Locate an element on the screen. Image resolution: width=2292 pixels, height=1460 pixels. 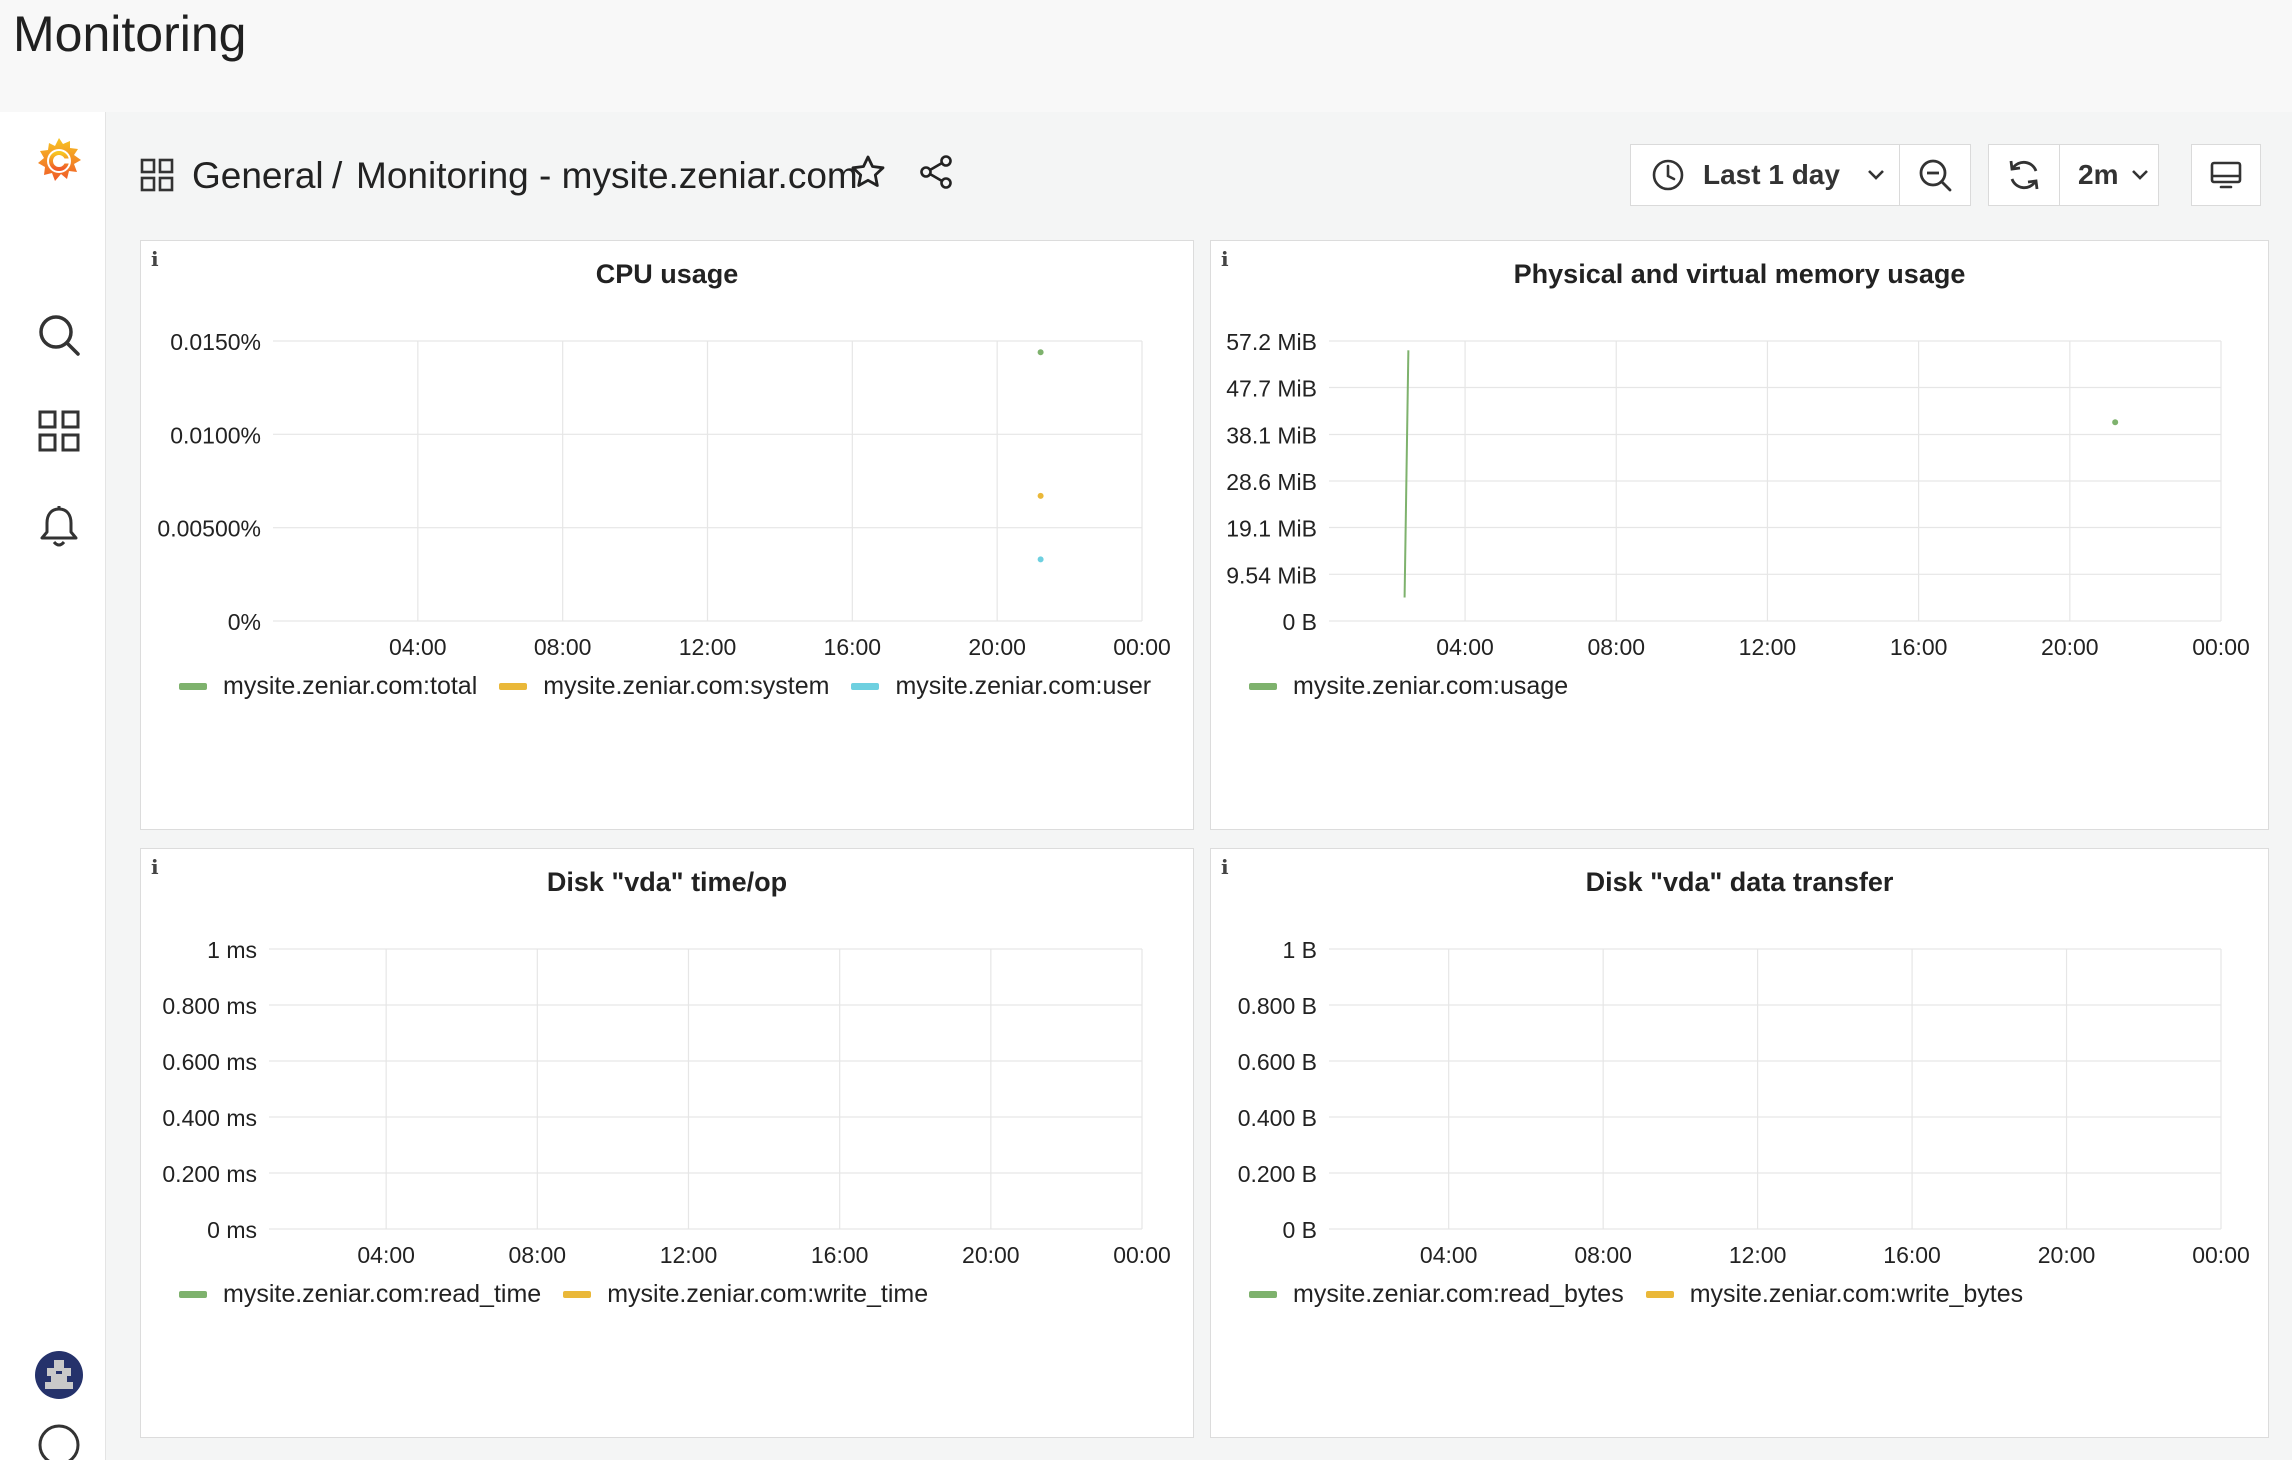
refresh-interval-picker: 2m is located at coordinates (2109, 175).